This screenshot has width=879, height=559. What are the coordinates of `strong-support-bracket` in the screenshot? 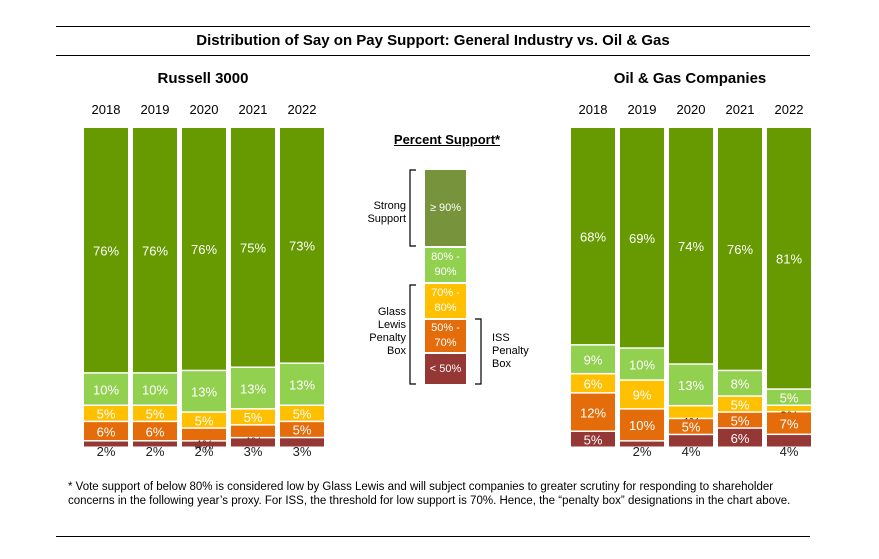 It's located at (412, 208).